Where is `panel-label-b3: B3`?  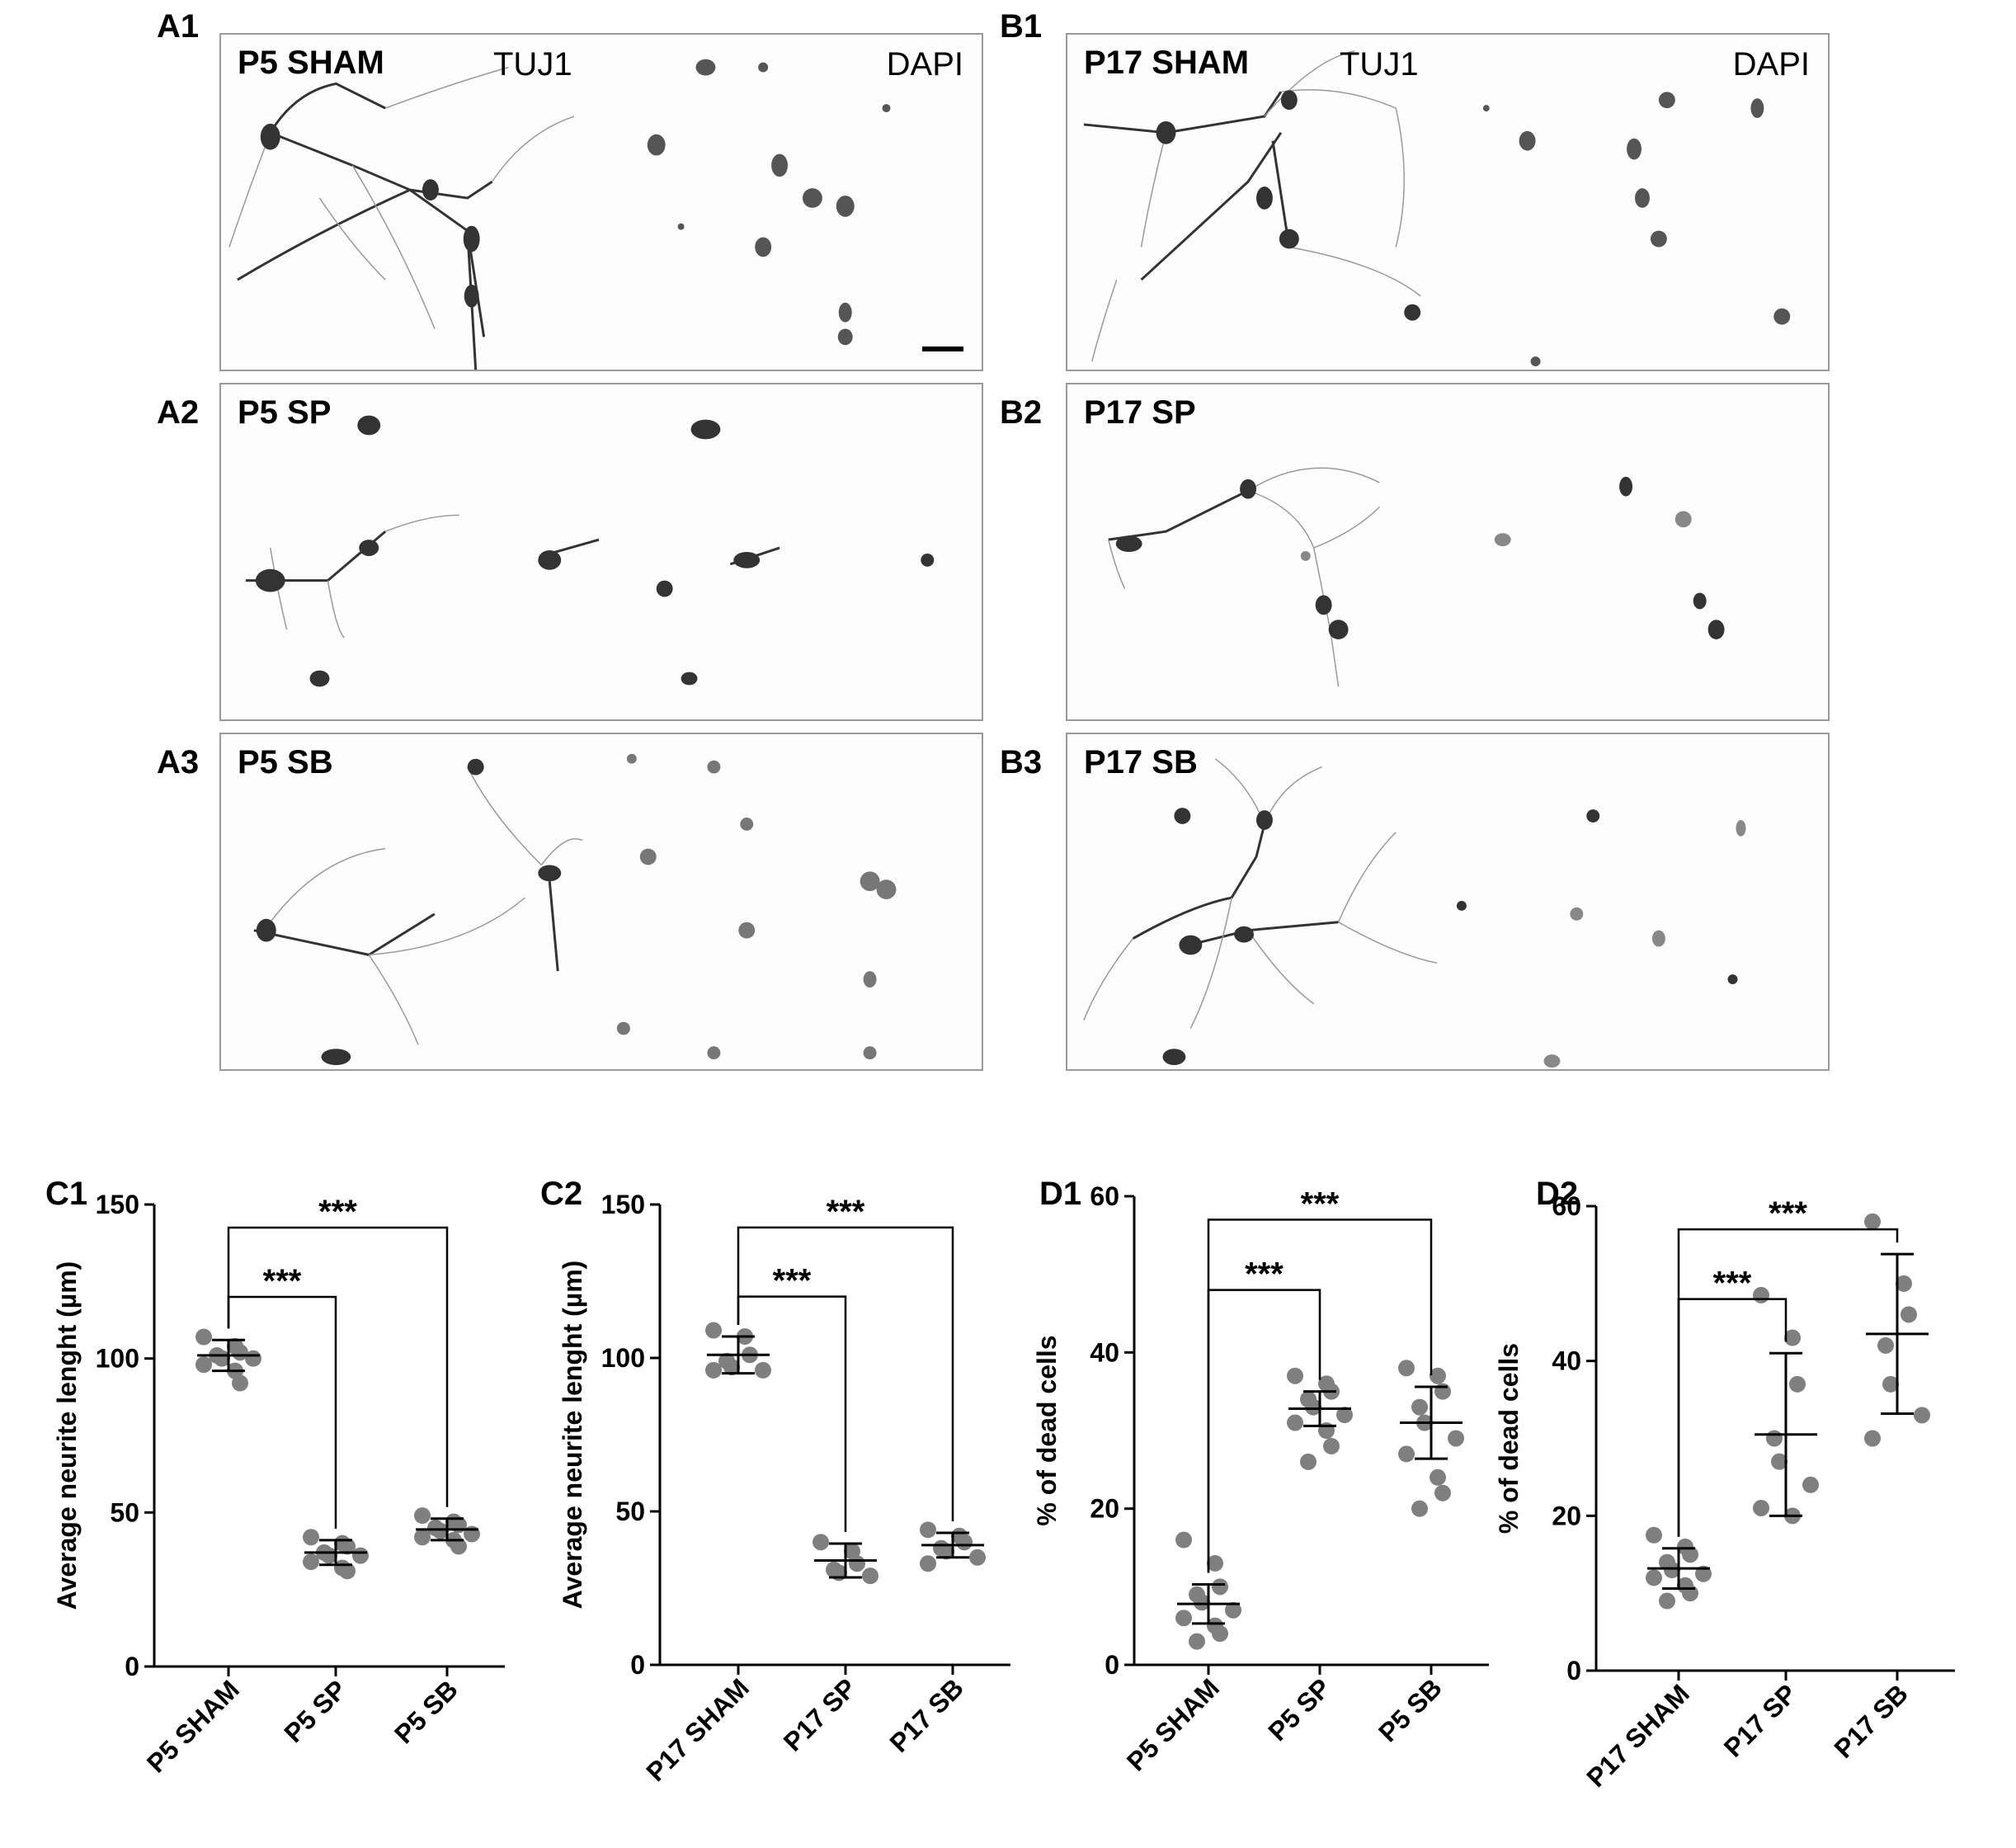
panel-label-b3: B3 is located at coordinates (1021, 762).